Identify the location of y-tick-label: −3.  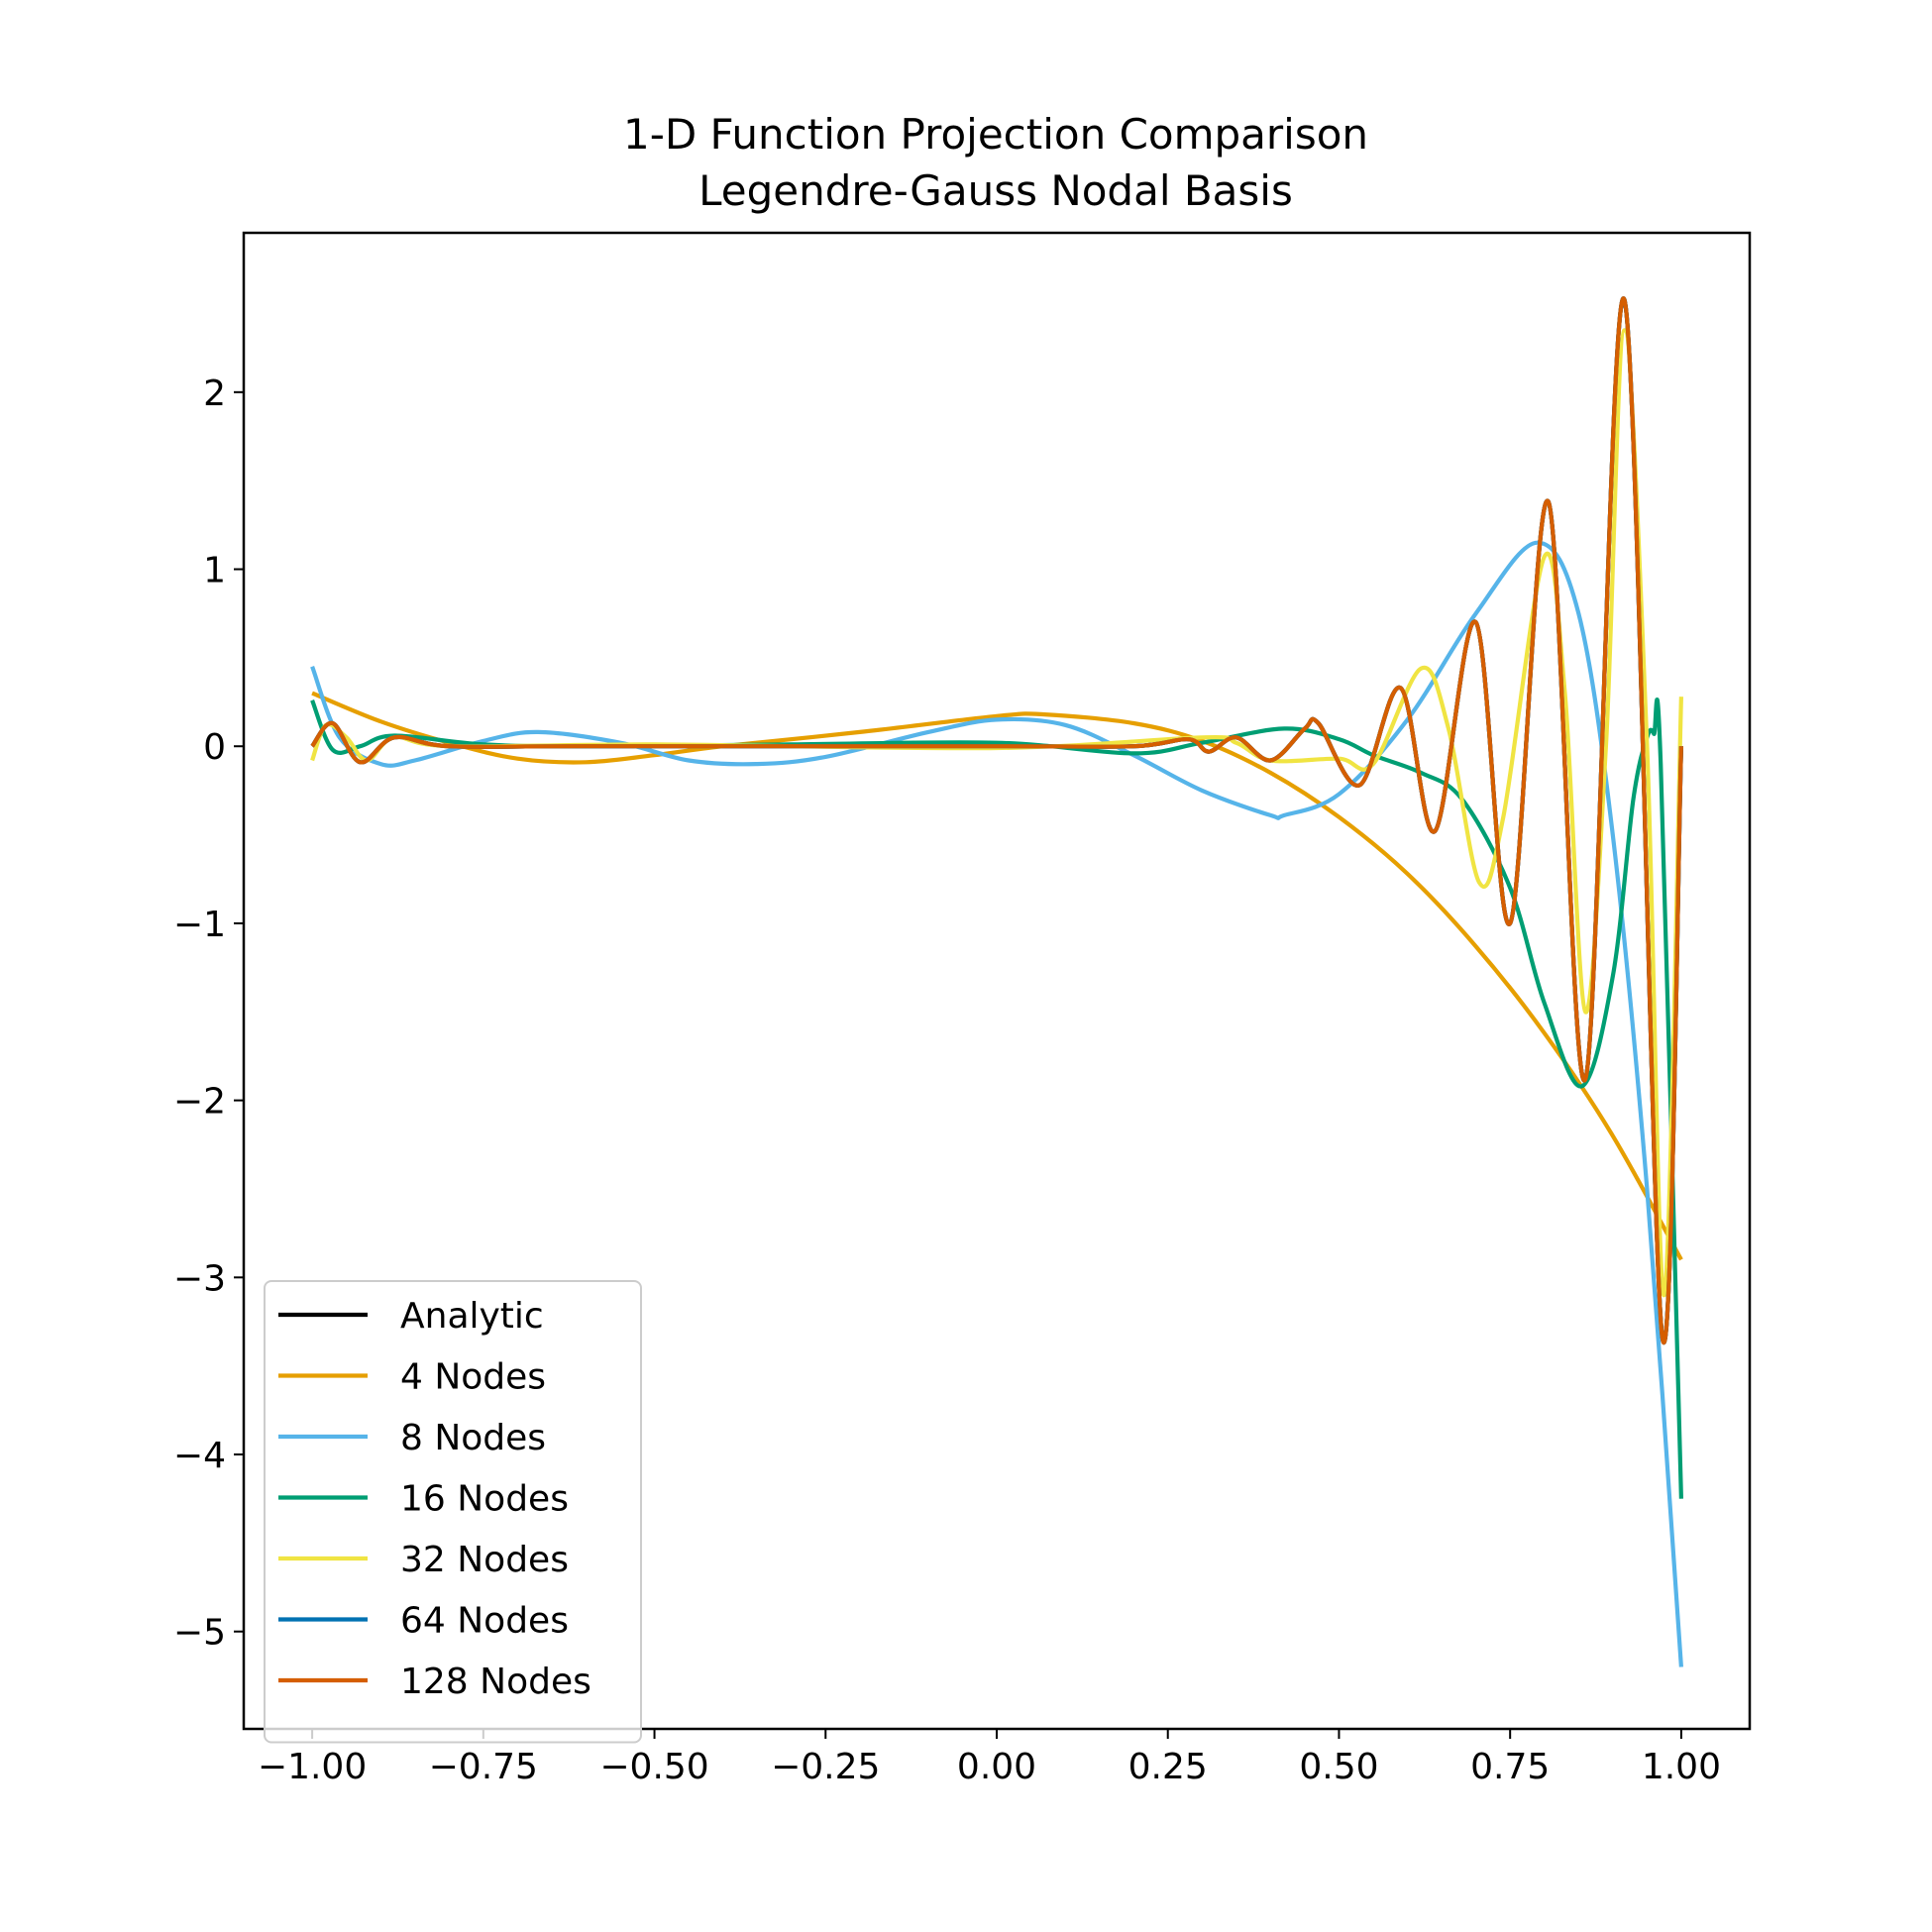
(200, 1278).